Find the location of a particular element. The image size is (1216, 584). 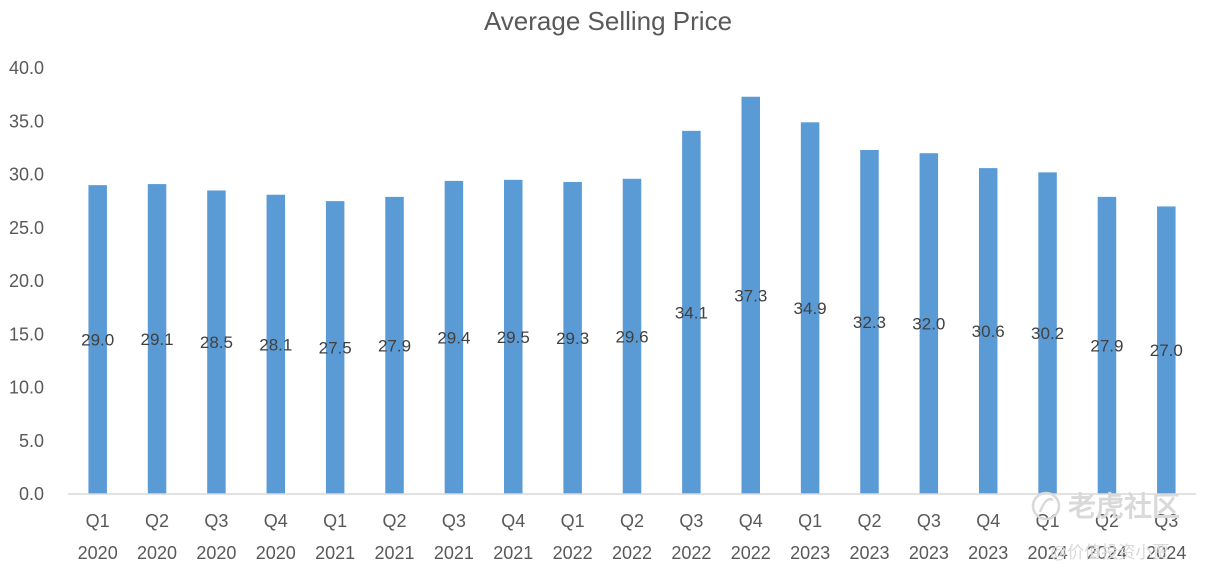

bar-data-label: 29.3 is located at coordinates (572, 338).